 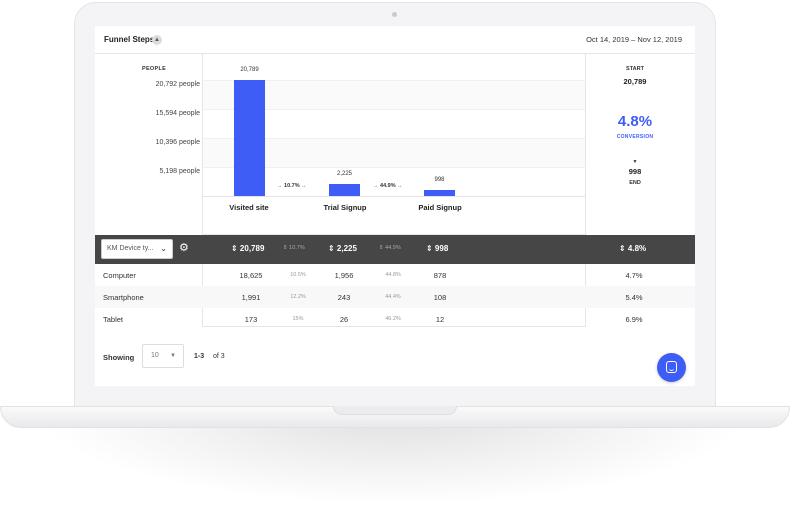 What do you see at coordinates (344, 319) in the screenshot?
I see `row-step2: 26` at bounding box center [344, 319].